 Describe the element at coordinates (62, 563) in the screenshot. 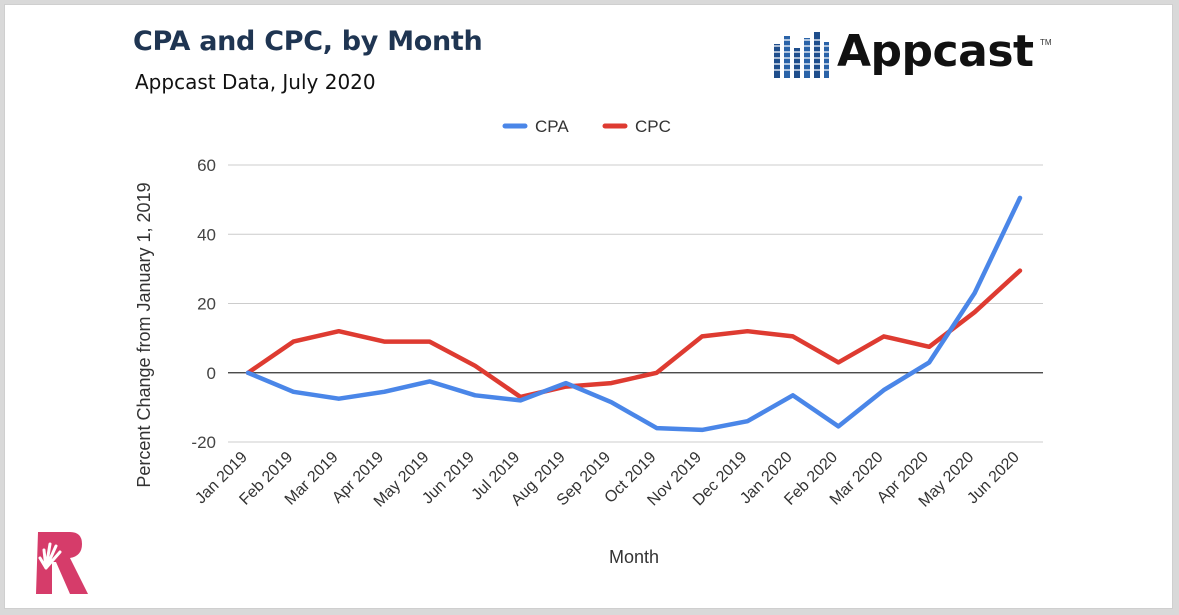

I see `hand-logo-icon` at that location.